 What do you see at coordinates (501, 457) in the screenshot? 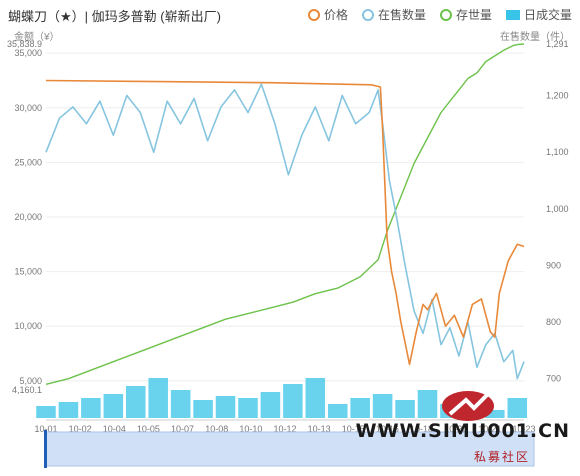
I see `watermark-subtitle: 私募社区` at bounding box center [501, 457].